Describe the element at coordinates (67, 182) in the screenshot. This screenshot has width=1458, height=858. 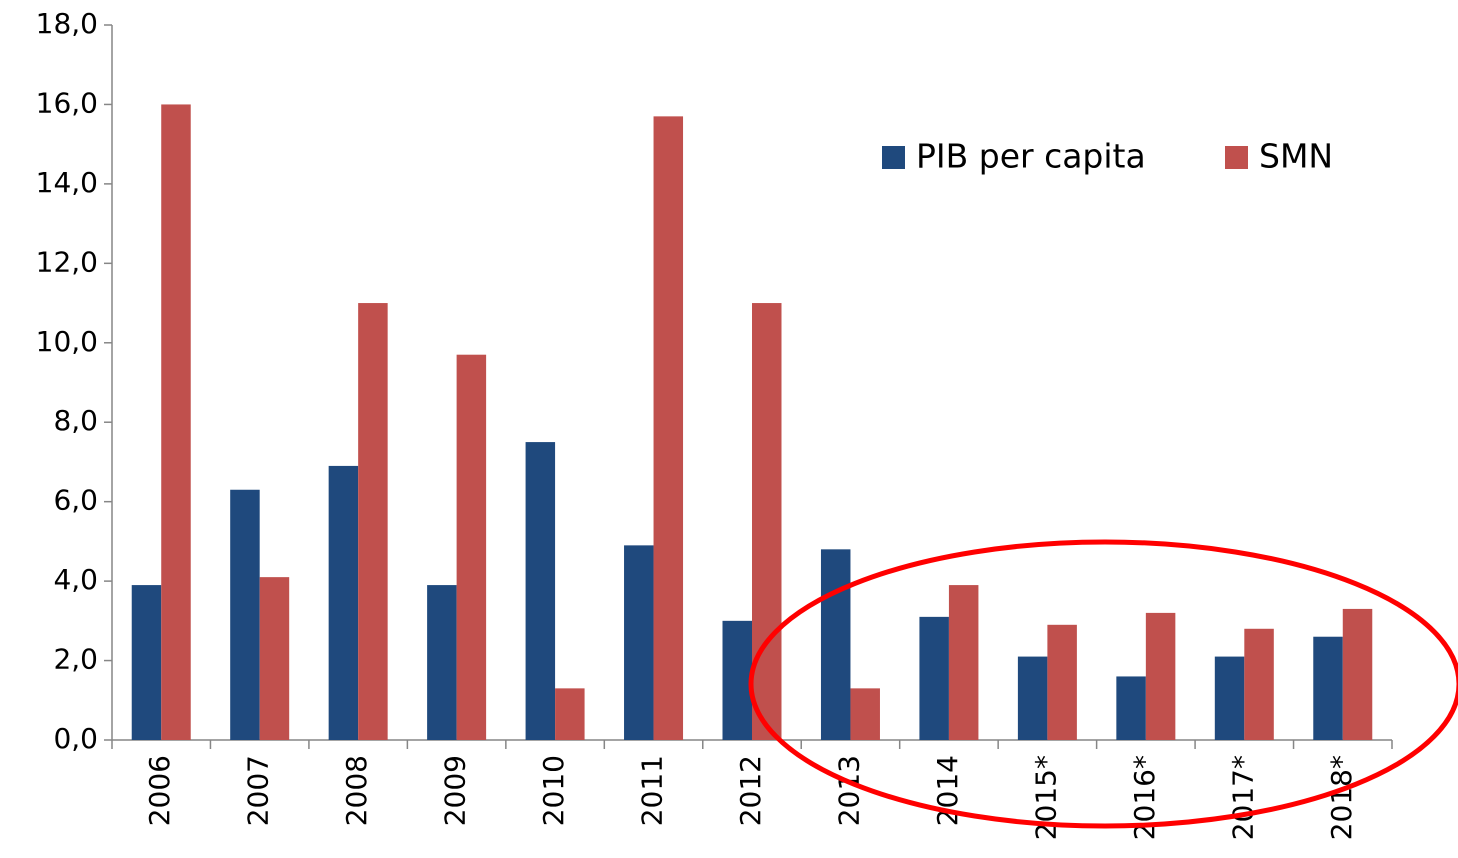
I see `y-tick-label: 14,0` at that location.